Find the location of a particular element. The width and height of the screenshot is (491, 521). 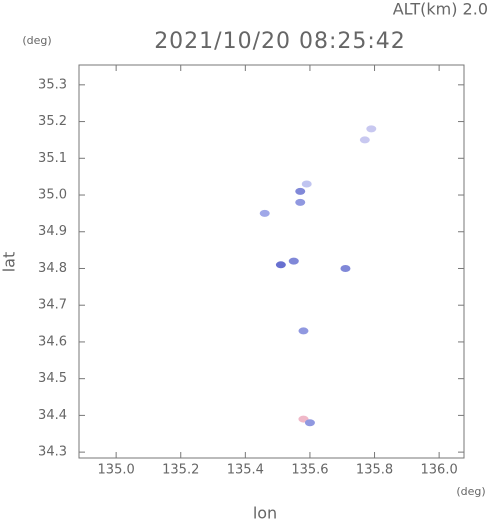

subtitle: ALT(km) 2.0 is located at coordinates (440, 9).